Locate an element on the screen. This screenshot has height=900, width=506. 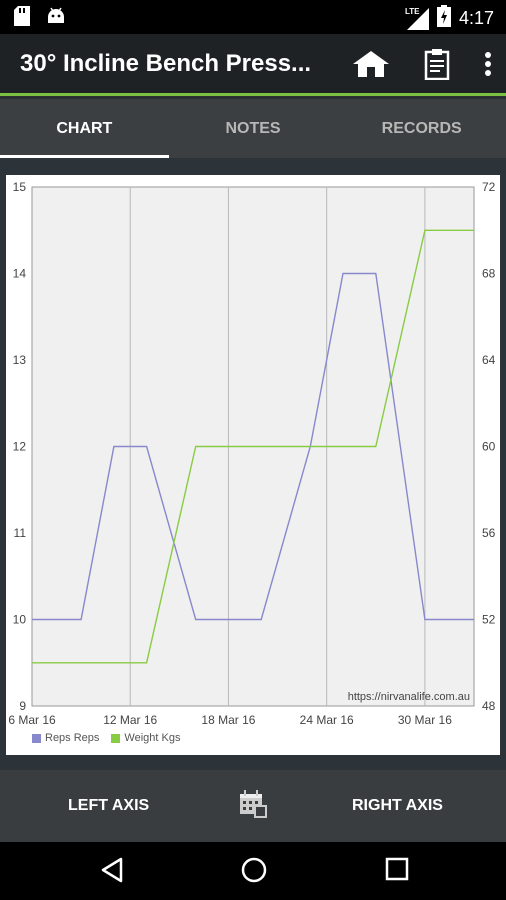
x-tick-label: 12 Mar 16 is located at coordinates (130, 720).